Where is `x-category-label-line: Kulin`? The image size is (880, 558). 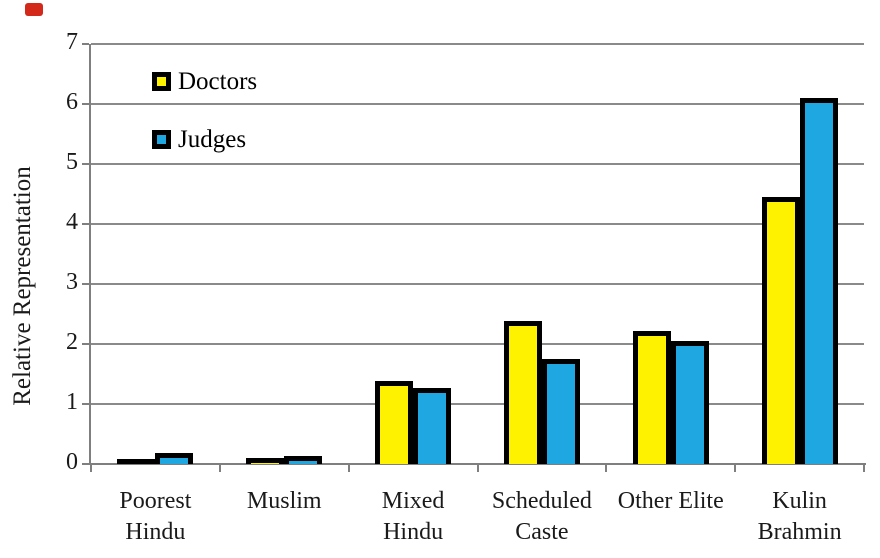 x-category-label-line: Kulin is located at coordinates (799, 501).